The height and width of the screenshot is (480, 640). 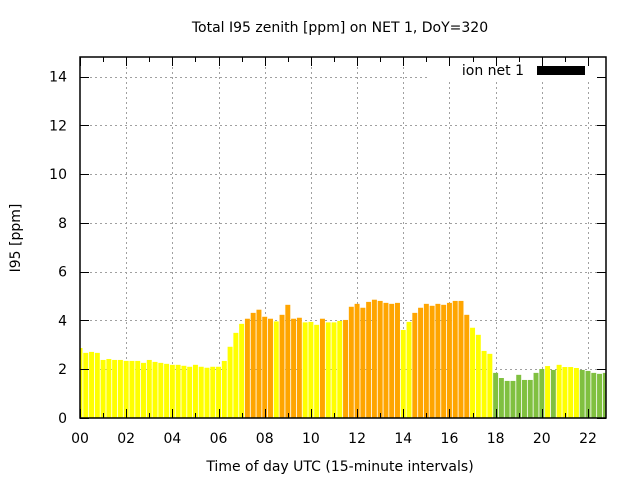 What do you see at coordinates (62, 370) in the screenshot?
I see `y-tick-label: 2` at bounding box center [62, 370].